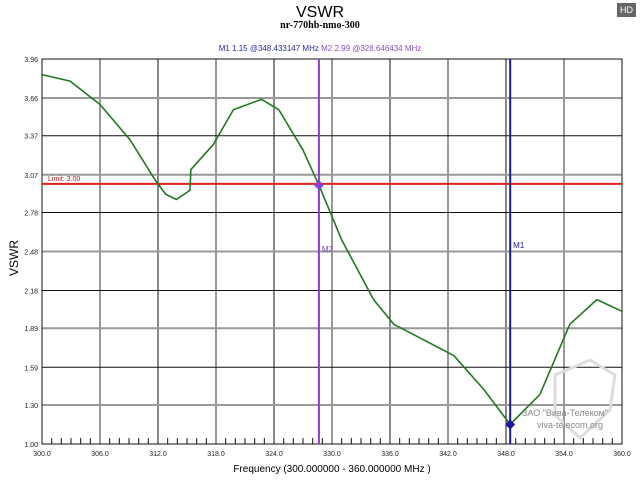  I want to click on y-axis-label: VSWR, so click(14, 258).